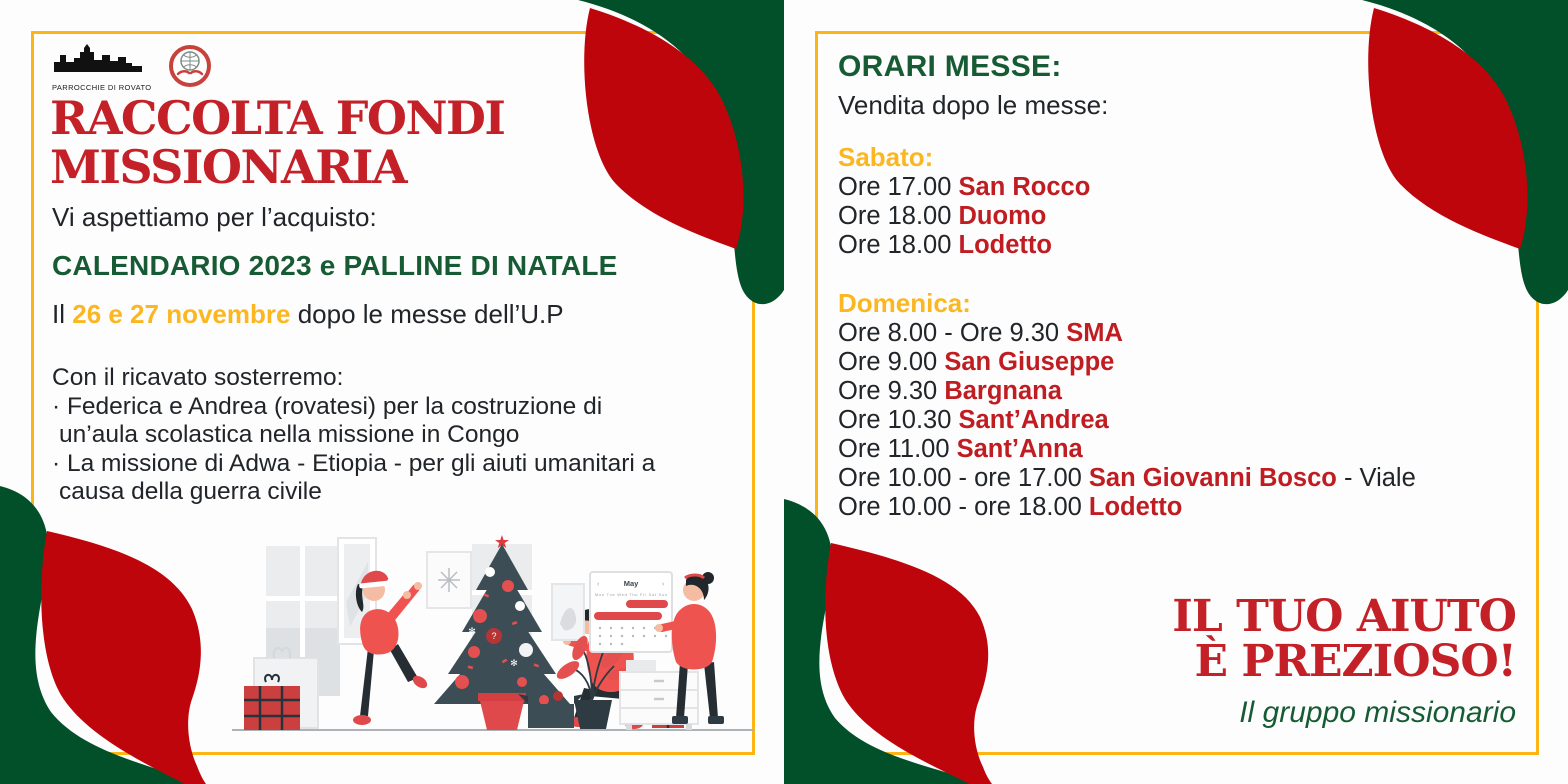 This screenshot has height=784, width=1568. Describe the element at coordinates (898, 420) in the screenshot. I see `mass-time: Ore 10.30` at that location.